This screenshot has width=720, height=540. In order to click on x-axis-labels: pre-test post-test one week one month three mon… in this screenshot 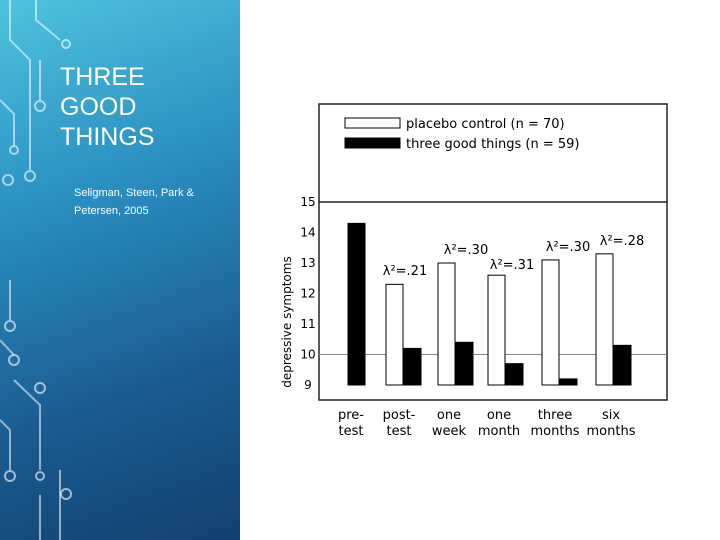, I will do `click(487, 423)`.